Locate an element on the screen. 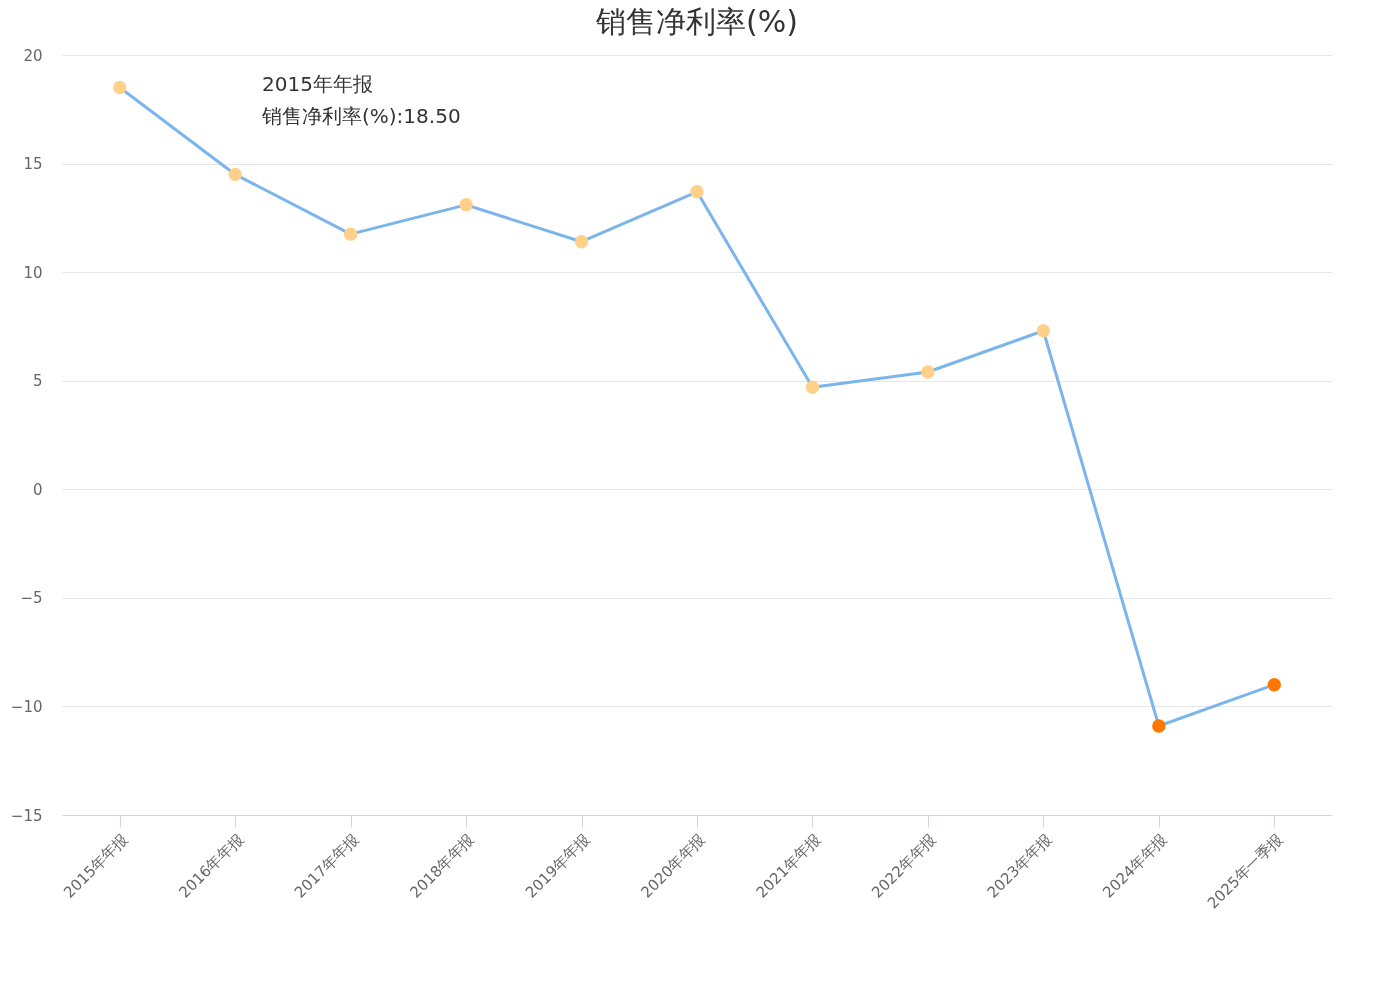 Image resolution: width=1391 pixels, height=991 pixels. y-tick-label: −5 is located at coordinates (31, 598).